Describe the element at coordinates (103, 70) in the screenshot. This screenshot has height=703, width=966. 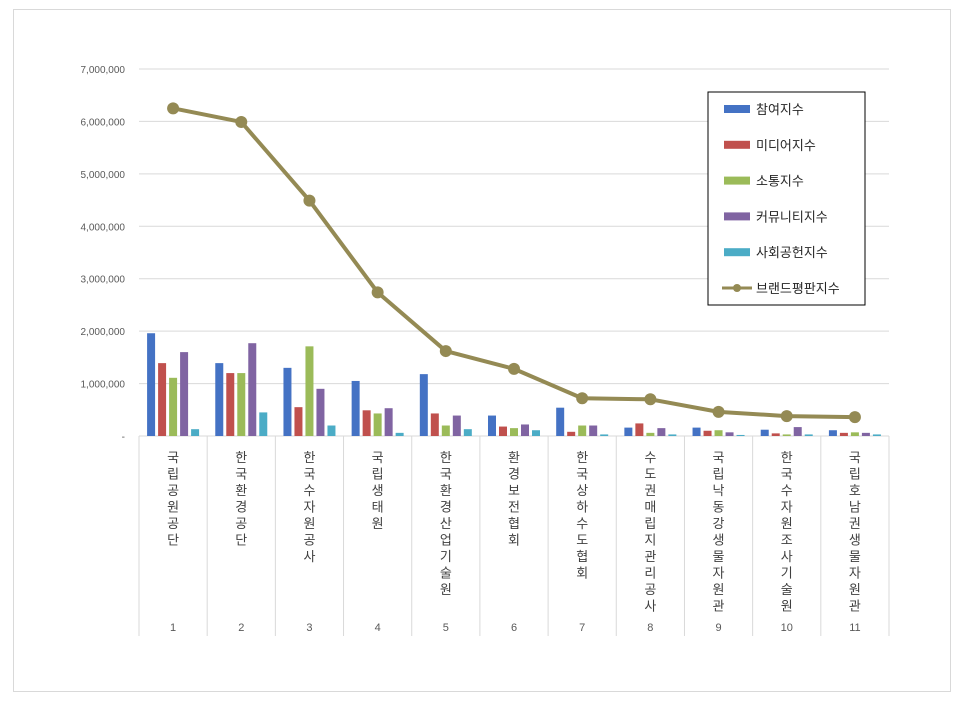
I see `y-tick-label: 7,000,000` at that location.